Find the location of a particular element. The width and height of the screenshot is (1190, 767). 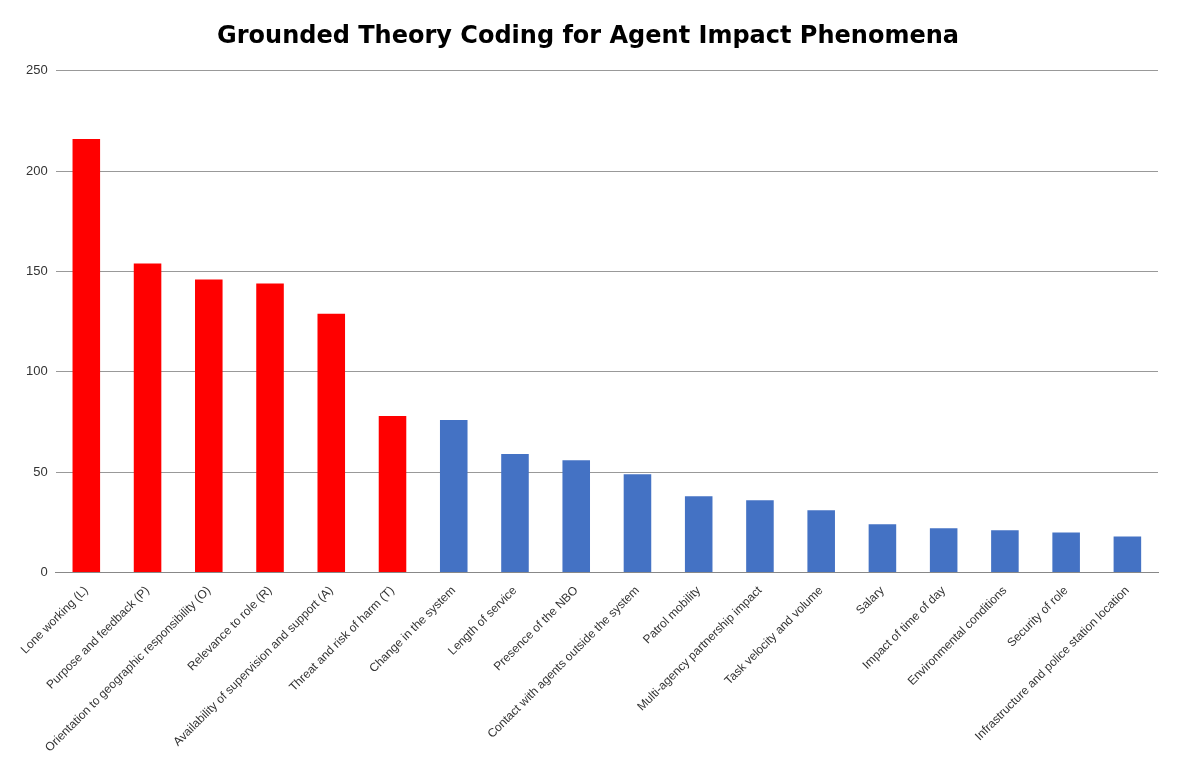

y-tick-label: 150 is located at coordinates (36, 271).